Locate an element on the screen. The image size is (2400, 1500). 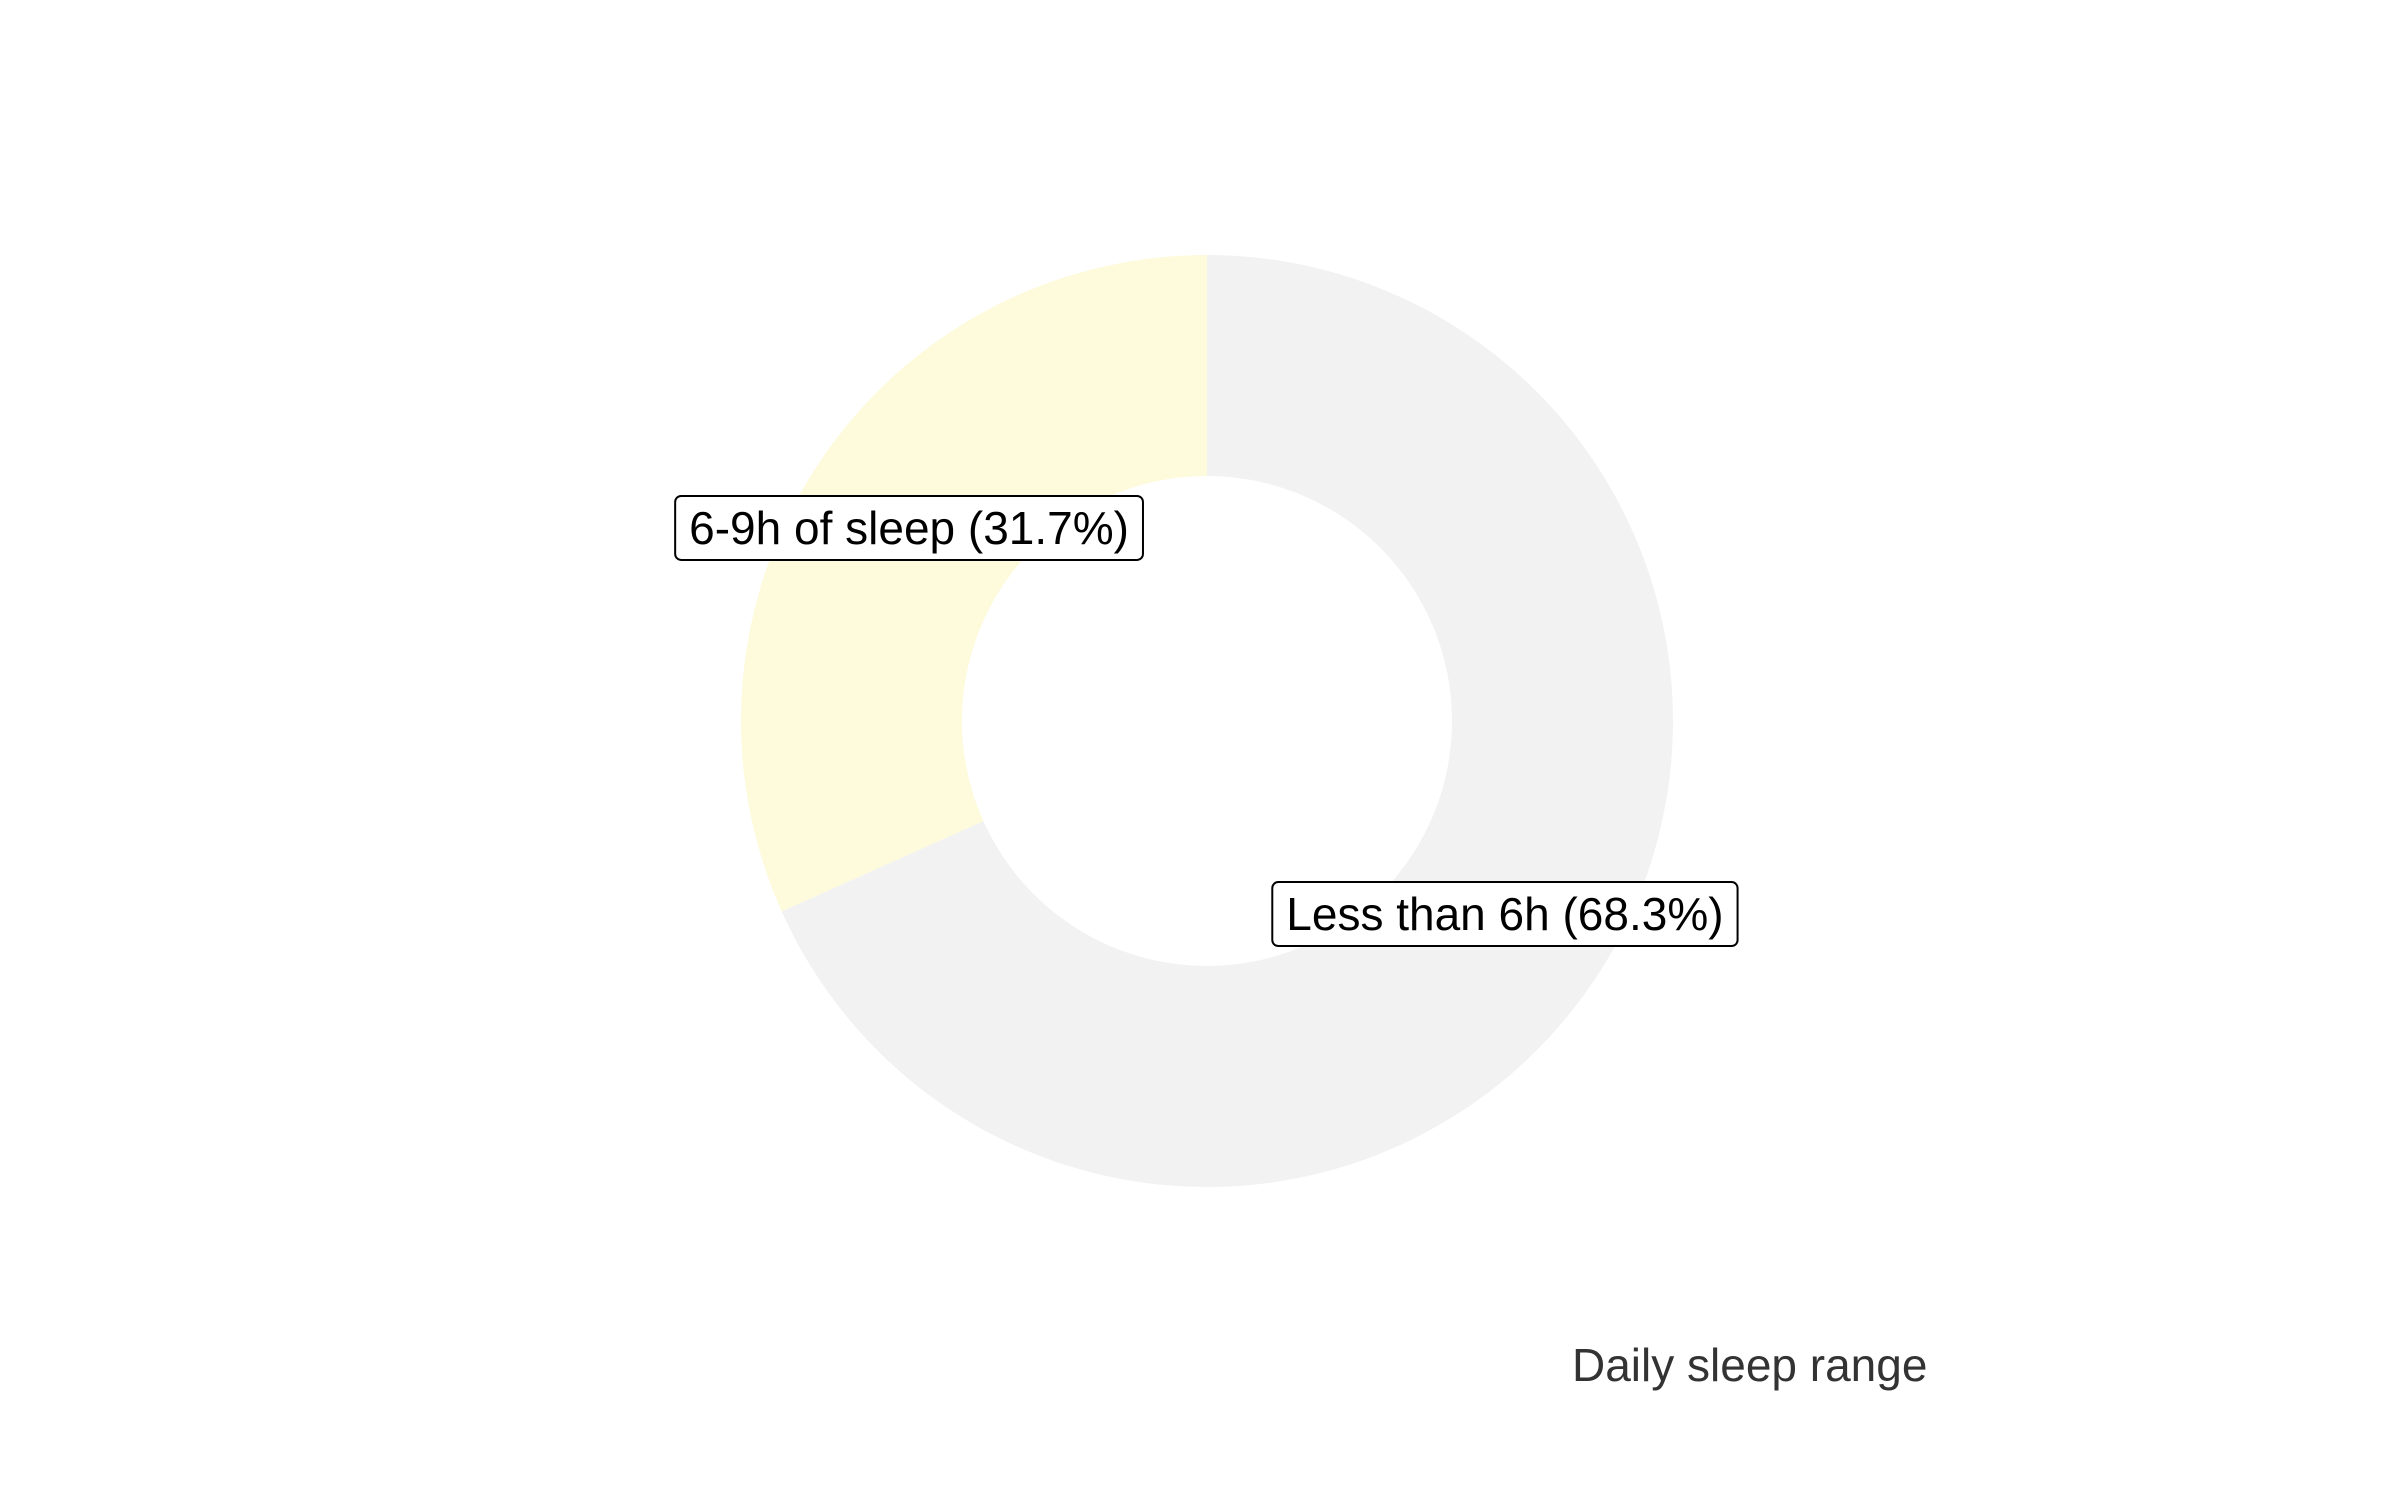
chart-caption: Daily sleep range is located at coordinates (1750, 1365).